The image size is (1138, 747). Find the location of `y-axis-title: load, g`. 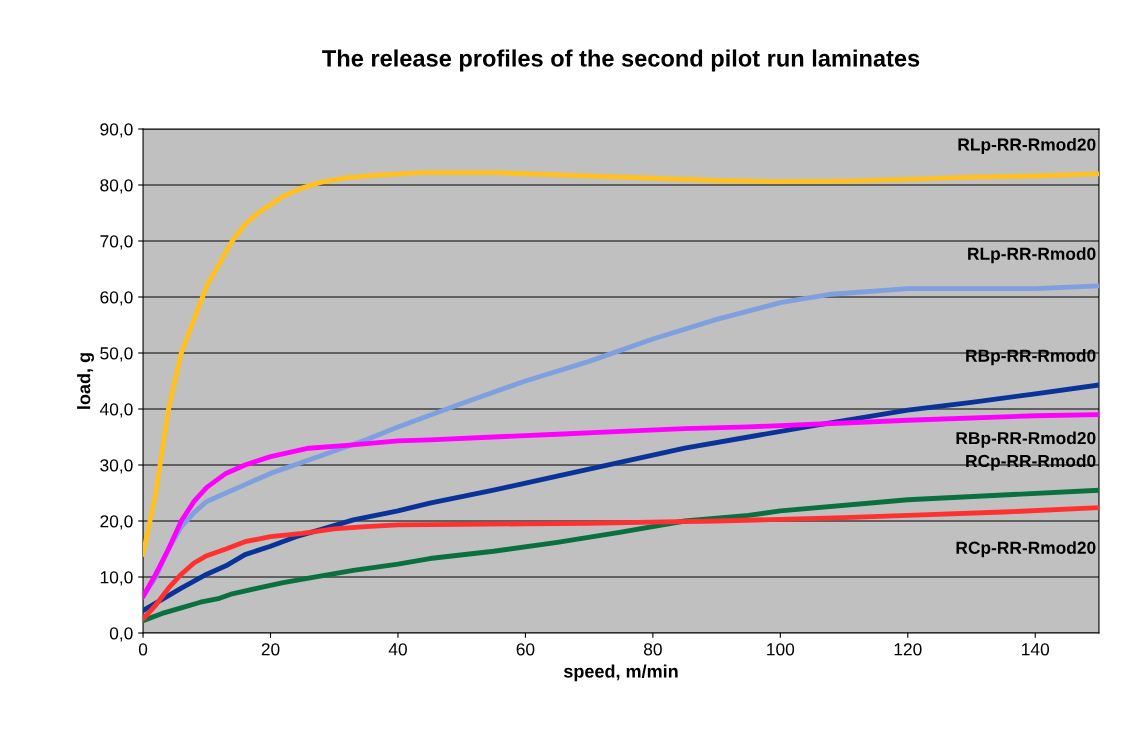

y-axis-title: load, g is located at coordinates (85, 381).